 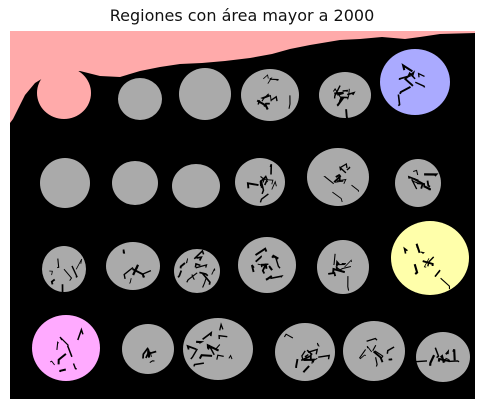 What do you see at coordinates (415, 82) in the screenshot?
I see `coin-r1-c6` at bounding box center [415, 82].